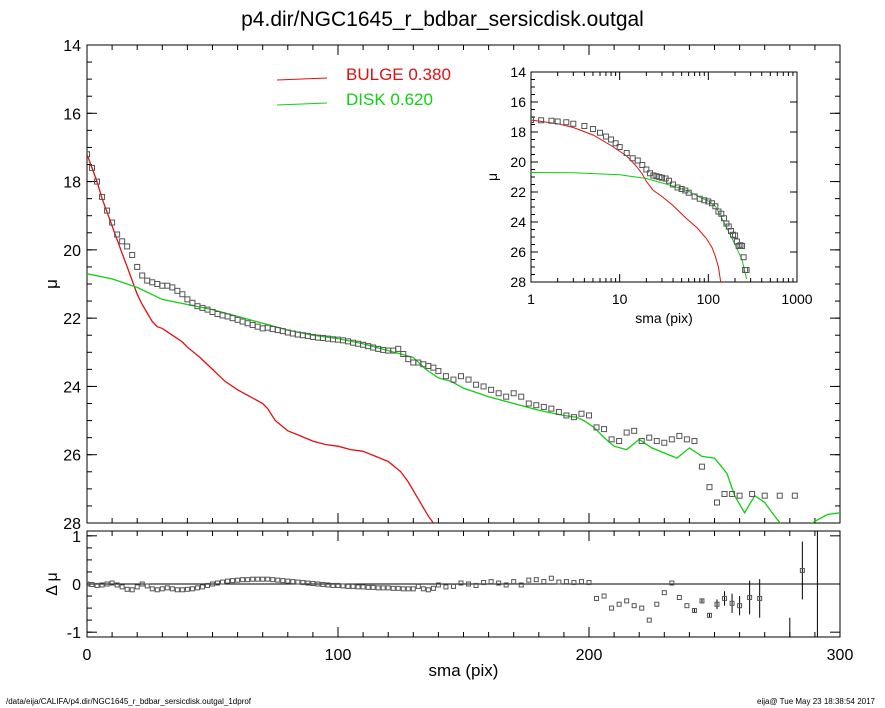 Image resolution: width=885 pixels, height=708 pixels. Describe the element at coordinates (620, 299) in the screenshot. I see `inset-x-tick-label: 10` at that location.